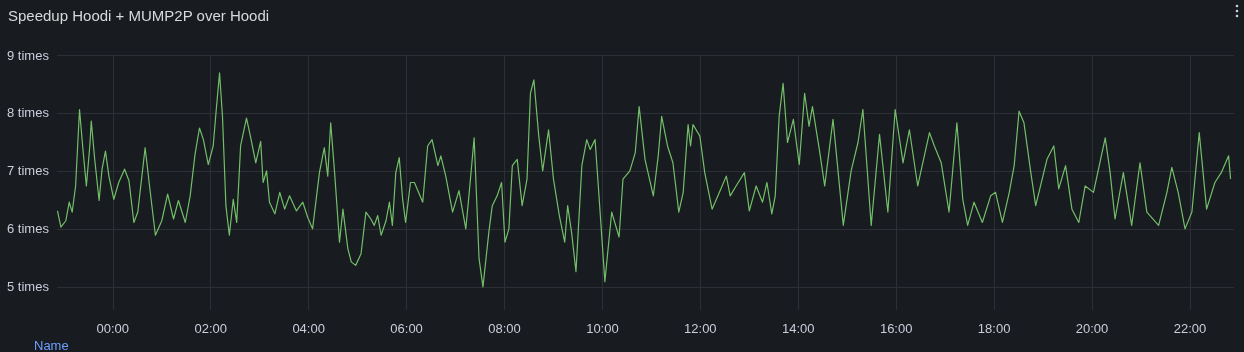 This screenshot has width=1244, height=352. I want to click on x-tick-label: 12:00, so click(700, 328).